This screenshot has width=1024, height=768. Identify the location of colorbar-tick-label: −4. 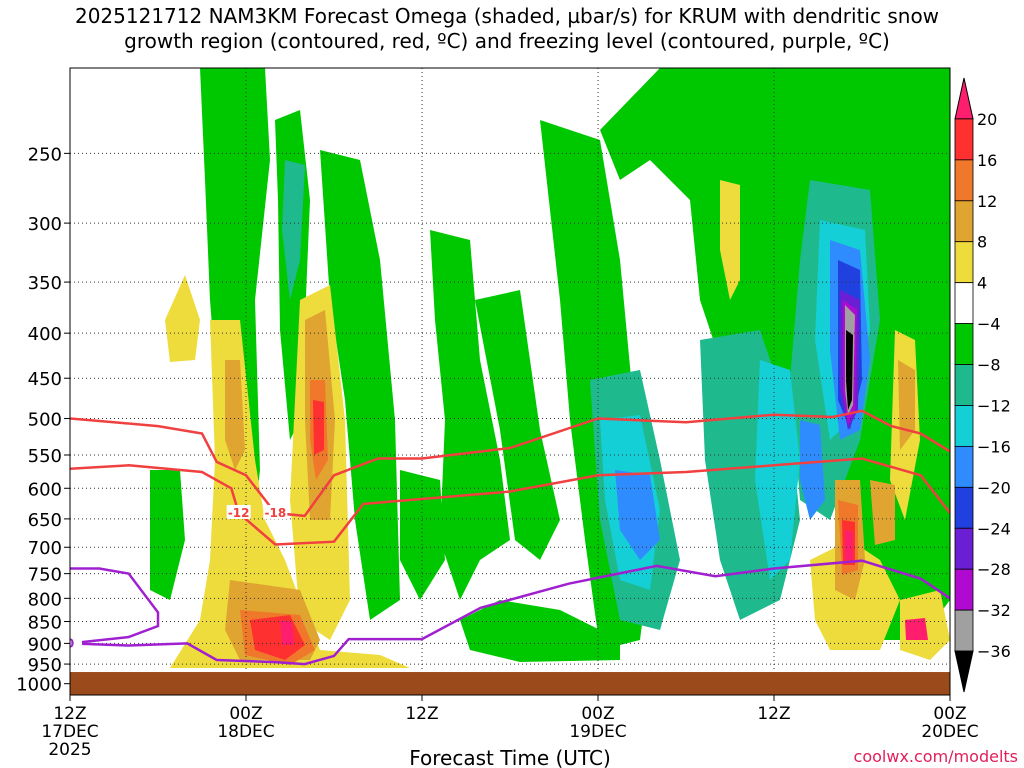
(989, 324).